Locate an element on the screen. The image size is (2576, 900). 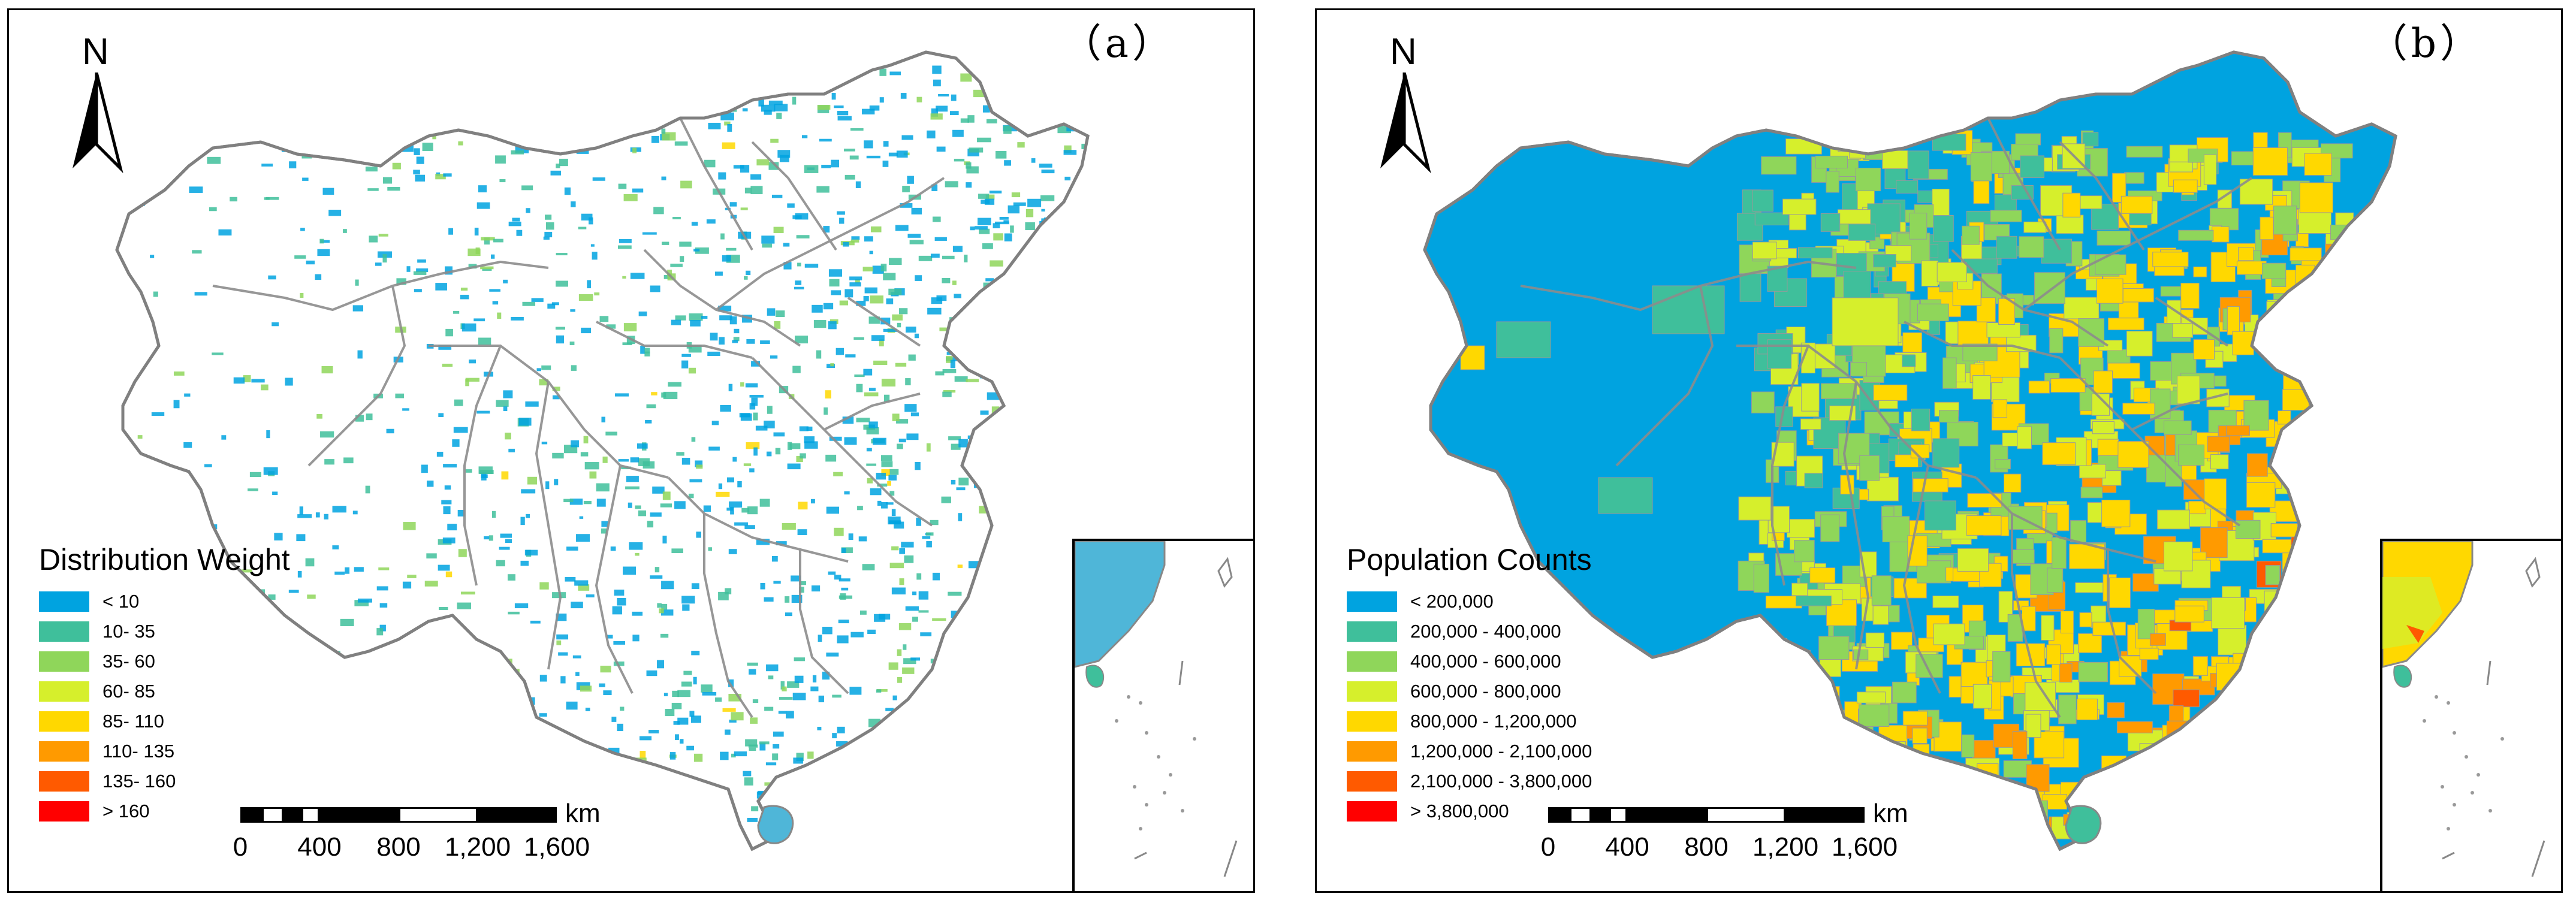
legend-label: > 160 is located at coordinates (126, 811).